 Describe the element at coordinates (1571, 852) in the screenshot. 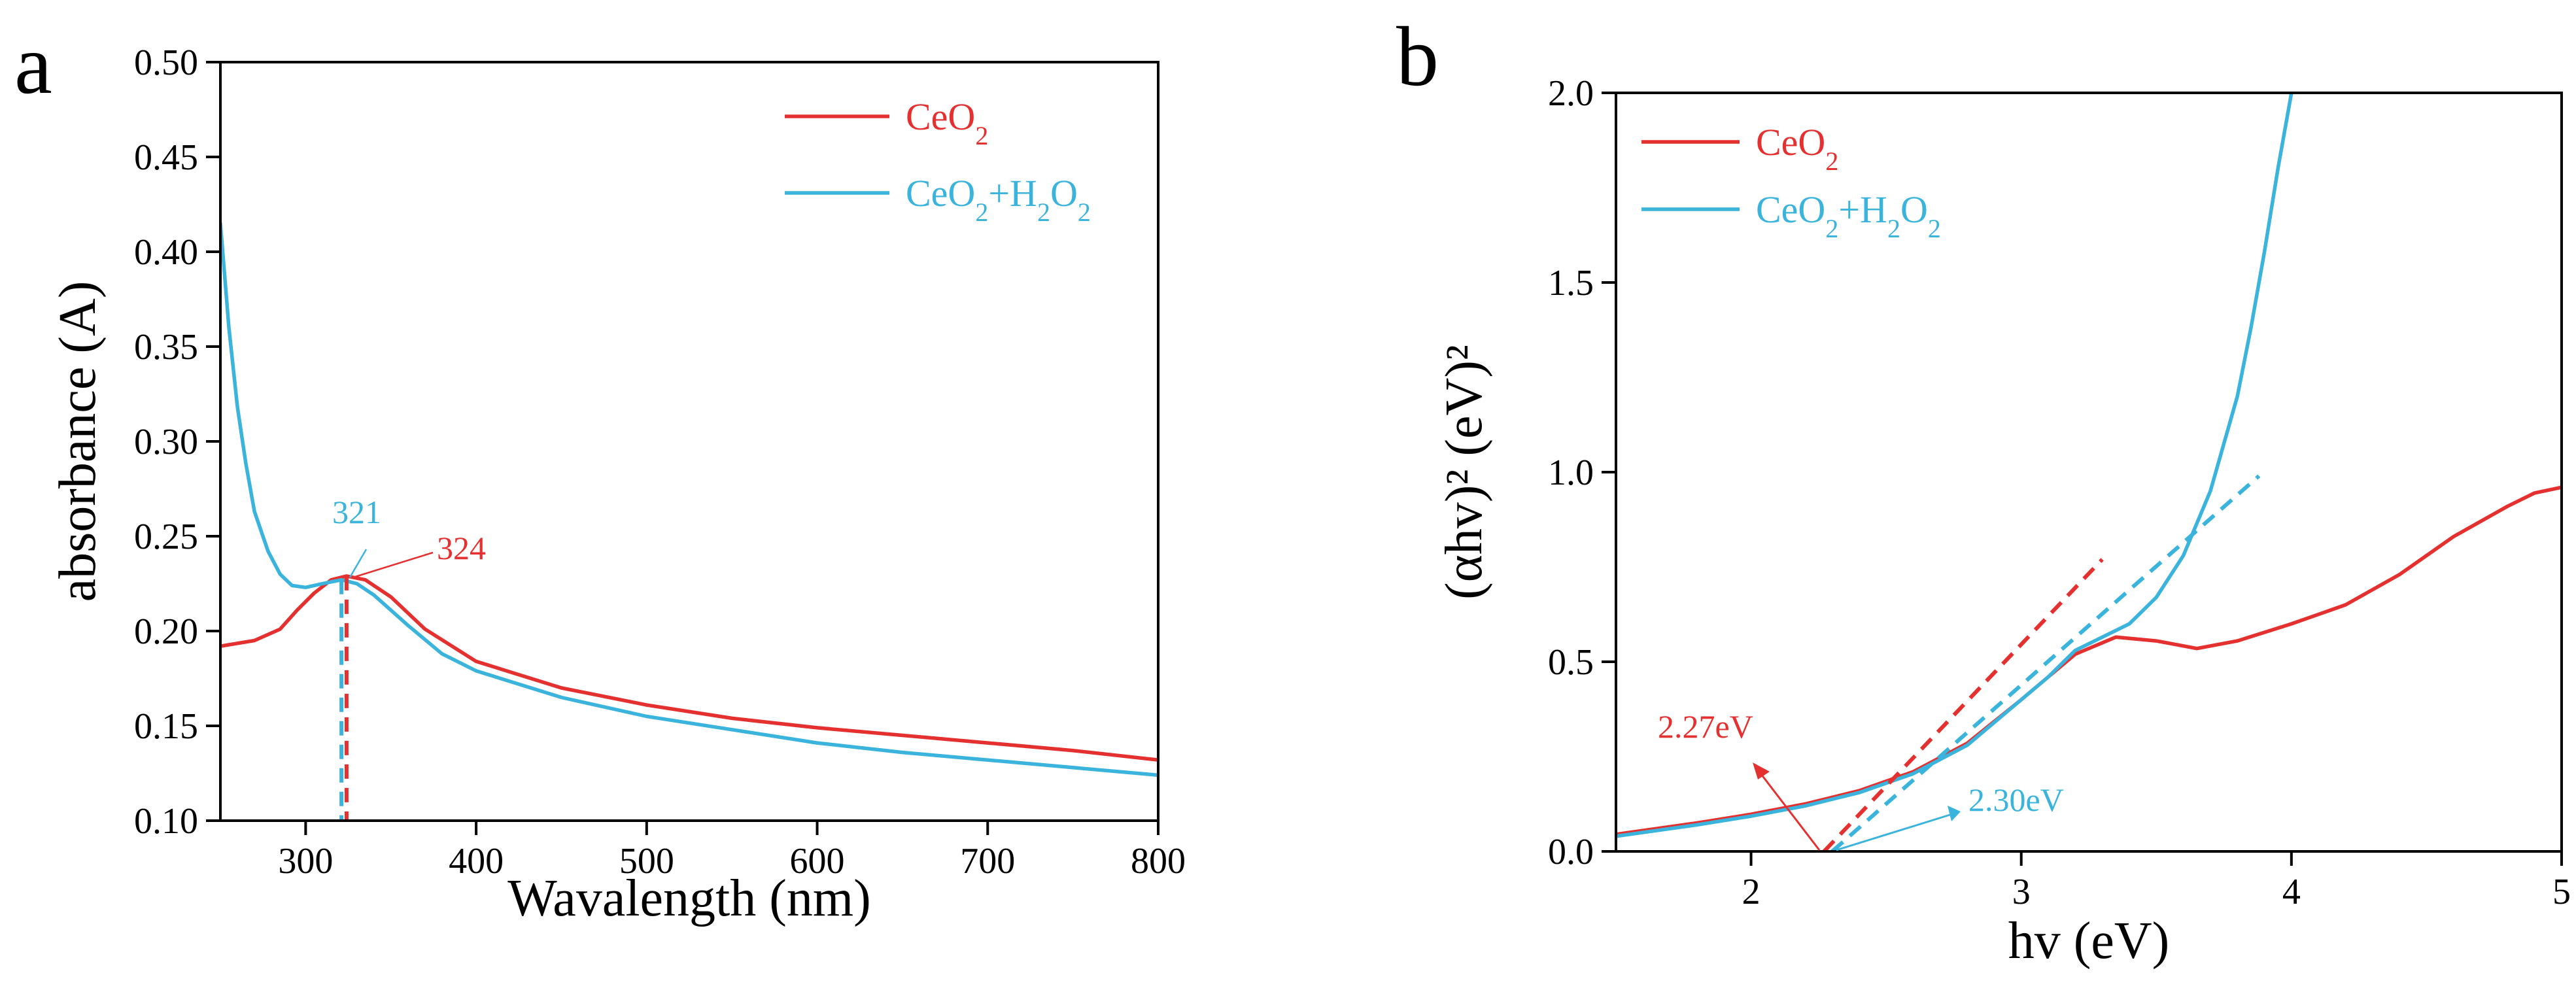

I see `panel-b-y-tick-label: 0.0` at that location.